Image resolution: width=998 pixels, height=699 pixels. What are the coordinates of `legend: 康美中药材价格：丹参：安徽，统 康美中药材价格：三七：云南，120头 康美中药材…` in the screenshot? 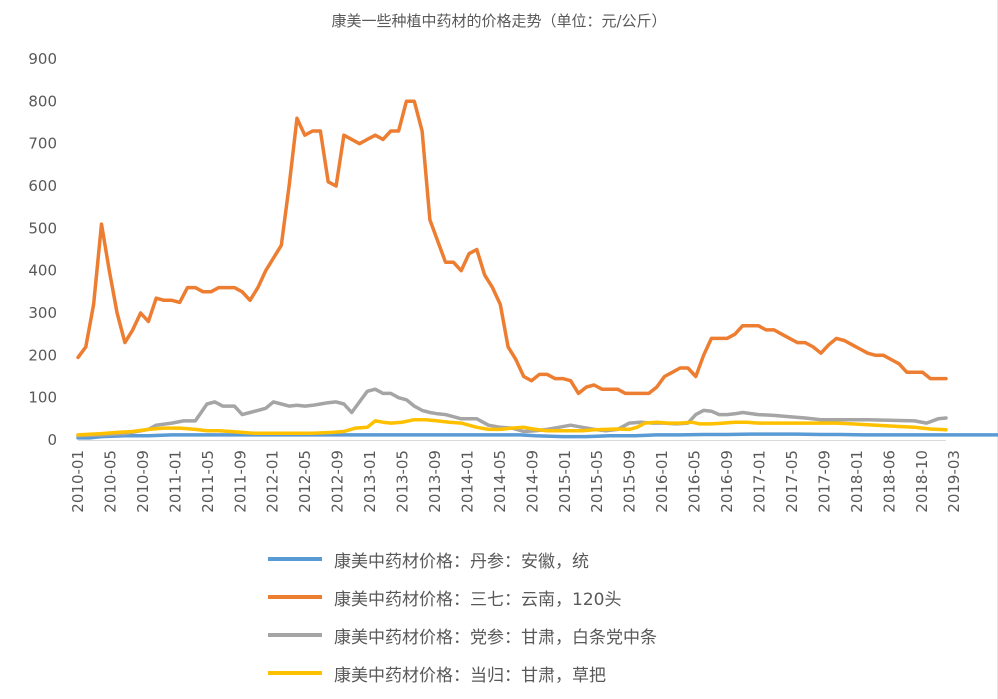 It's located at (462, 616).